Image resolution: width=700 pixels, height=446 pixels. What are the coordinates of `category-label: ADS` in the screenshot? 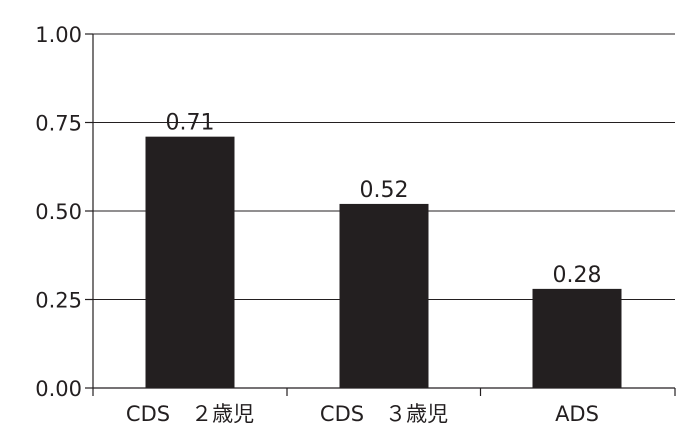 It's located at (577, 414).